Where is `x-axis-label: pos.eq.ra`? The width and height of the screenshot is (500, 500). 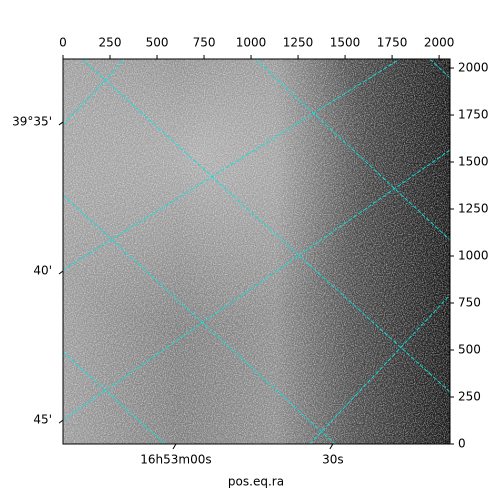 x-axis-label: pos.eq.ra is located at coordinates (256, 482).